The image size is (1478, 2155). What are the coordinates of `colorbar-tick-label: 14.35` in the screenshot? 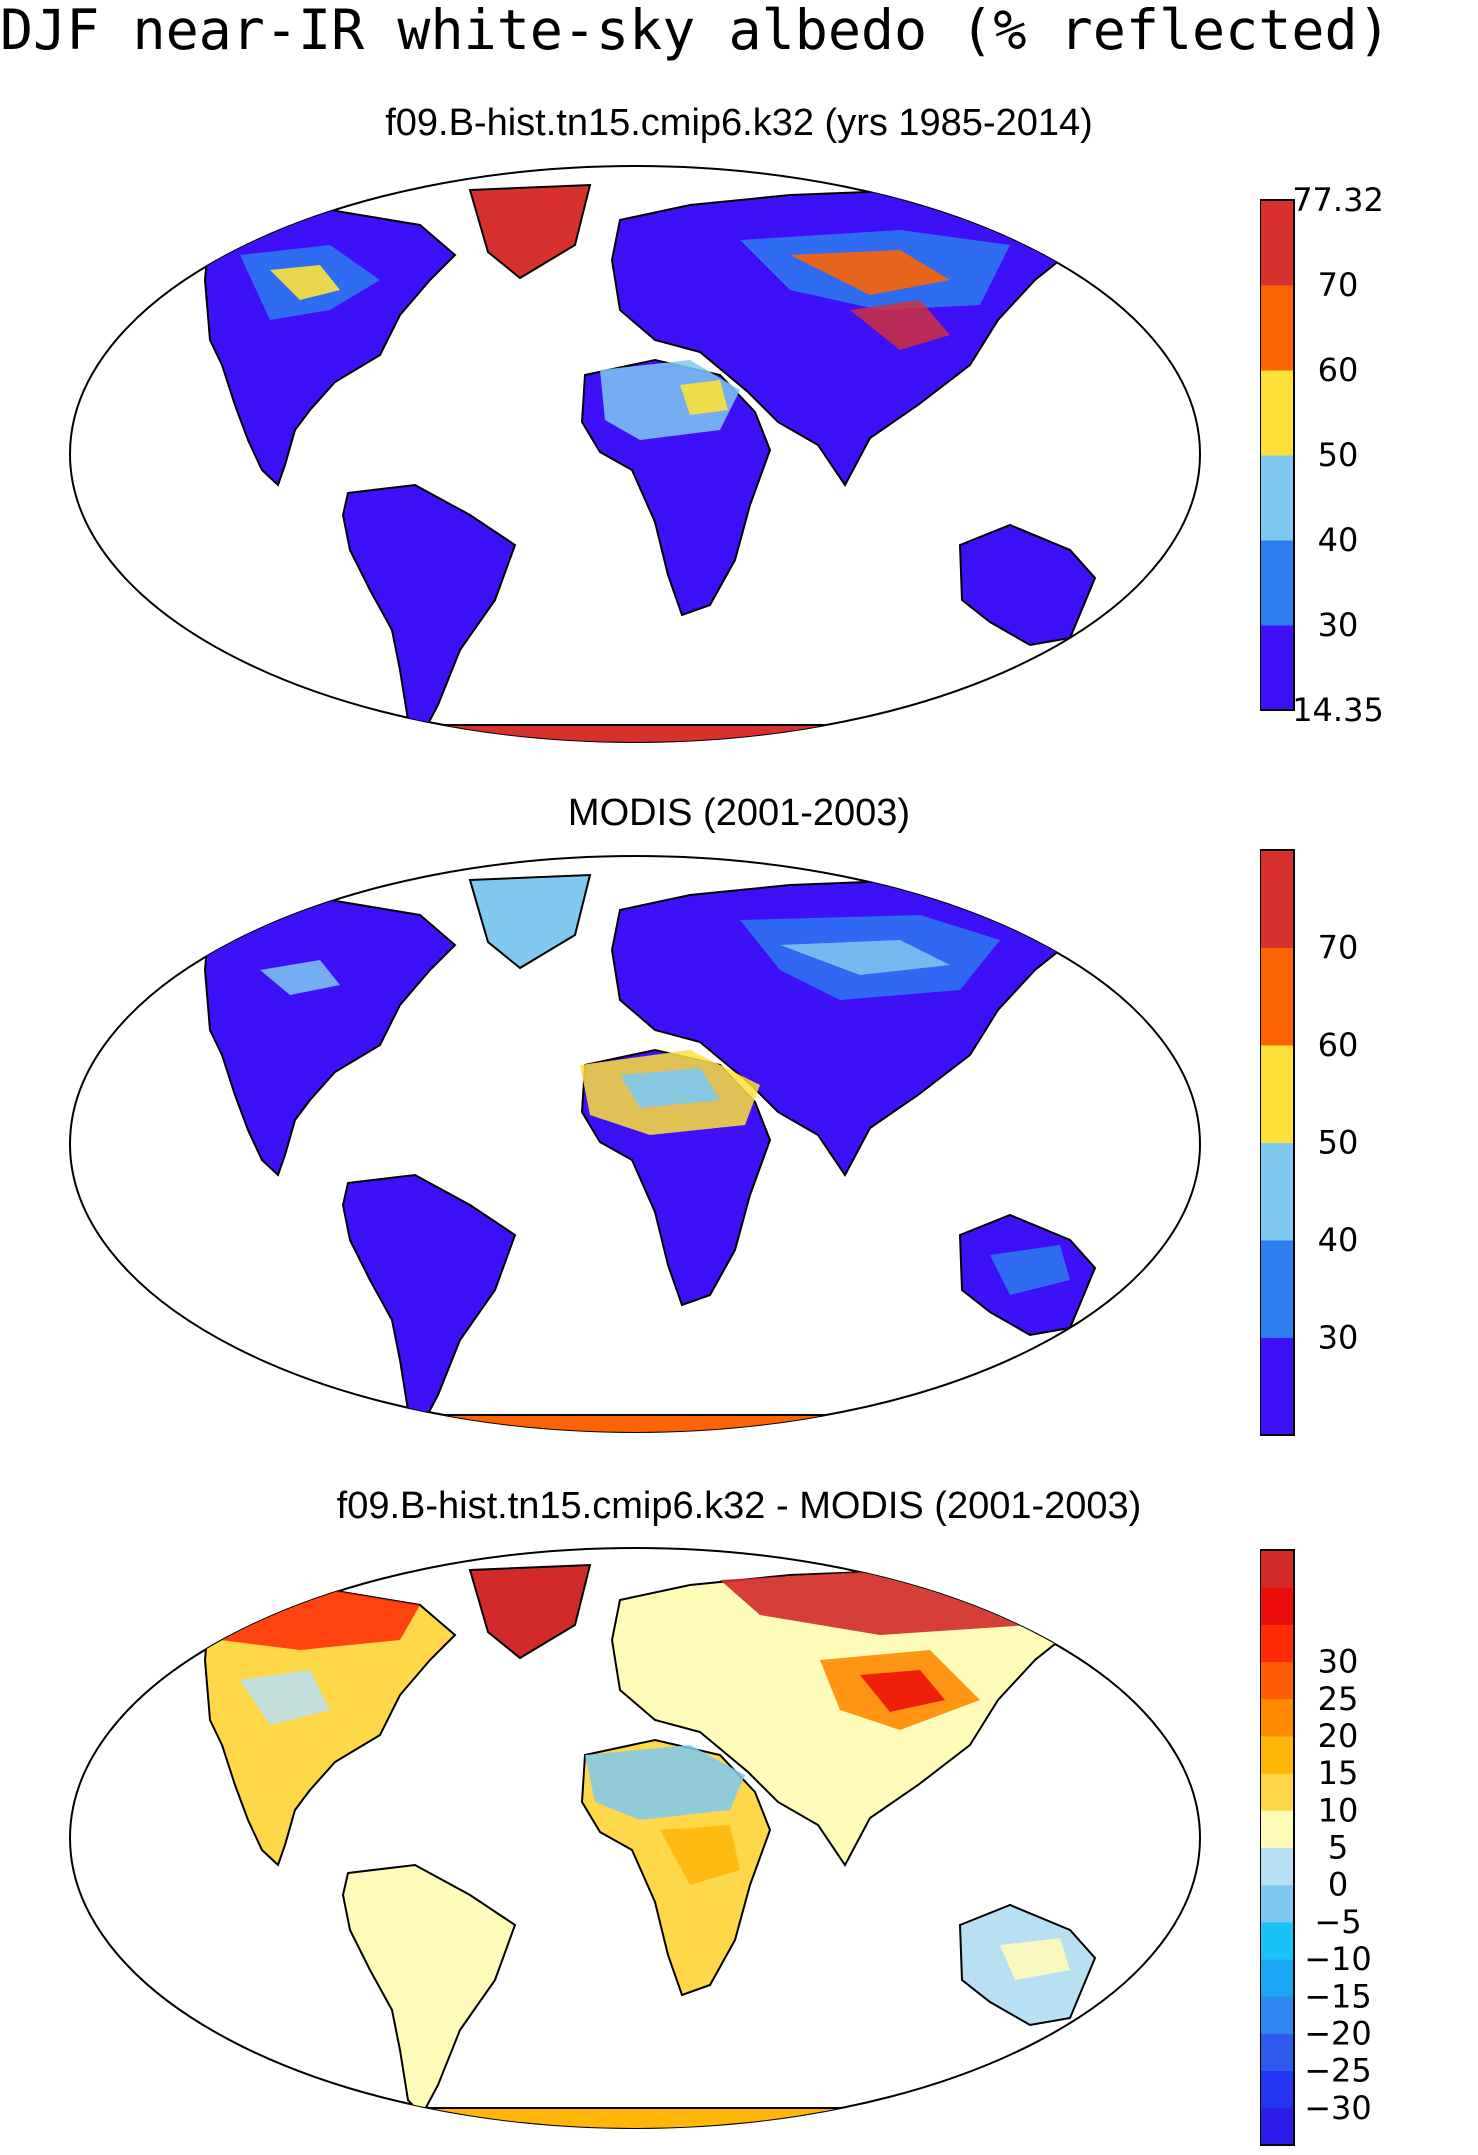 It's located at (1338, 710).